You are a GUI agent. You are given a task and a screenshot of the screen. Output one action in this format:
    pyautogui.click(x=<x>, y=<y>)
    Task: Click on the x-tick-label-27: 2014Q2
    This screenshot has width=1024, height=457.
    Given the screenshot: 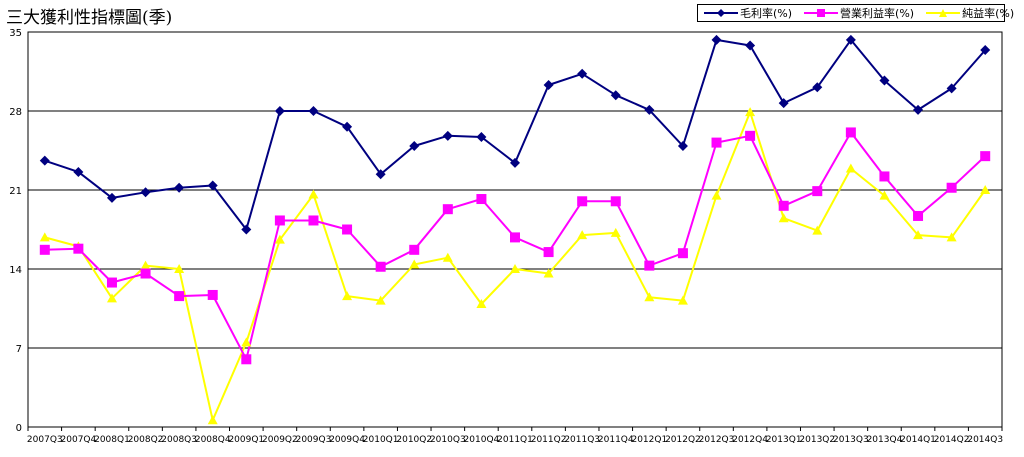 What is the action you would take?
    pyautogui.click(x=952, y=440)
    